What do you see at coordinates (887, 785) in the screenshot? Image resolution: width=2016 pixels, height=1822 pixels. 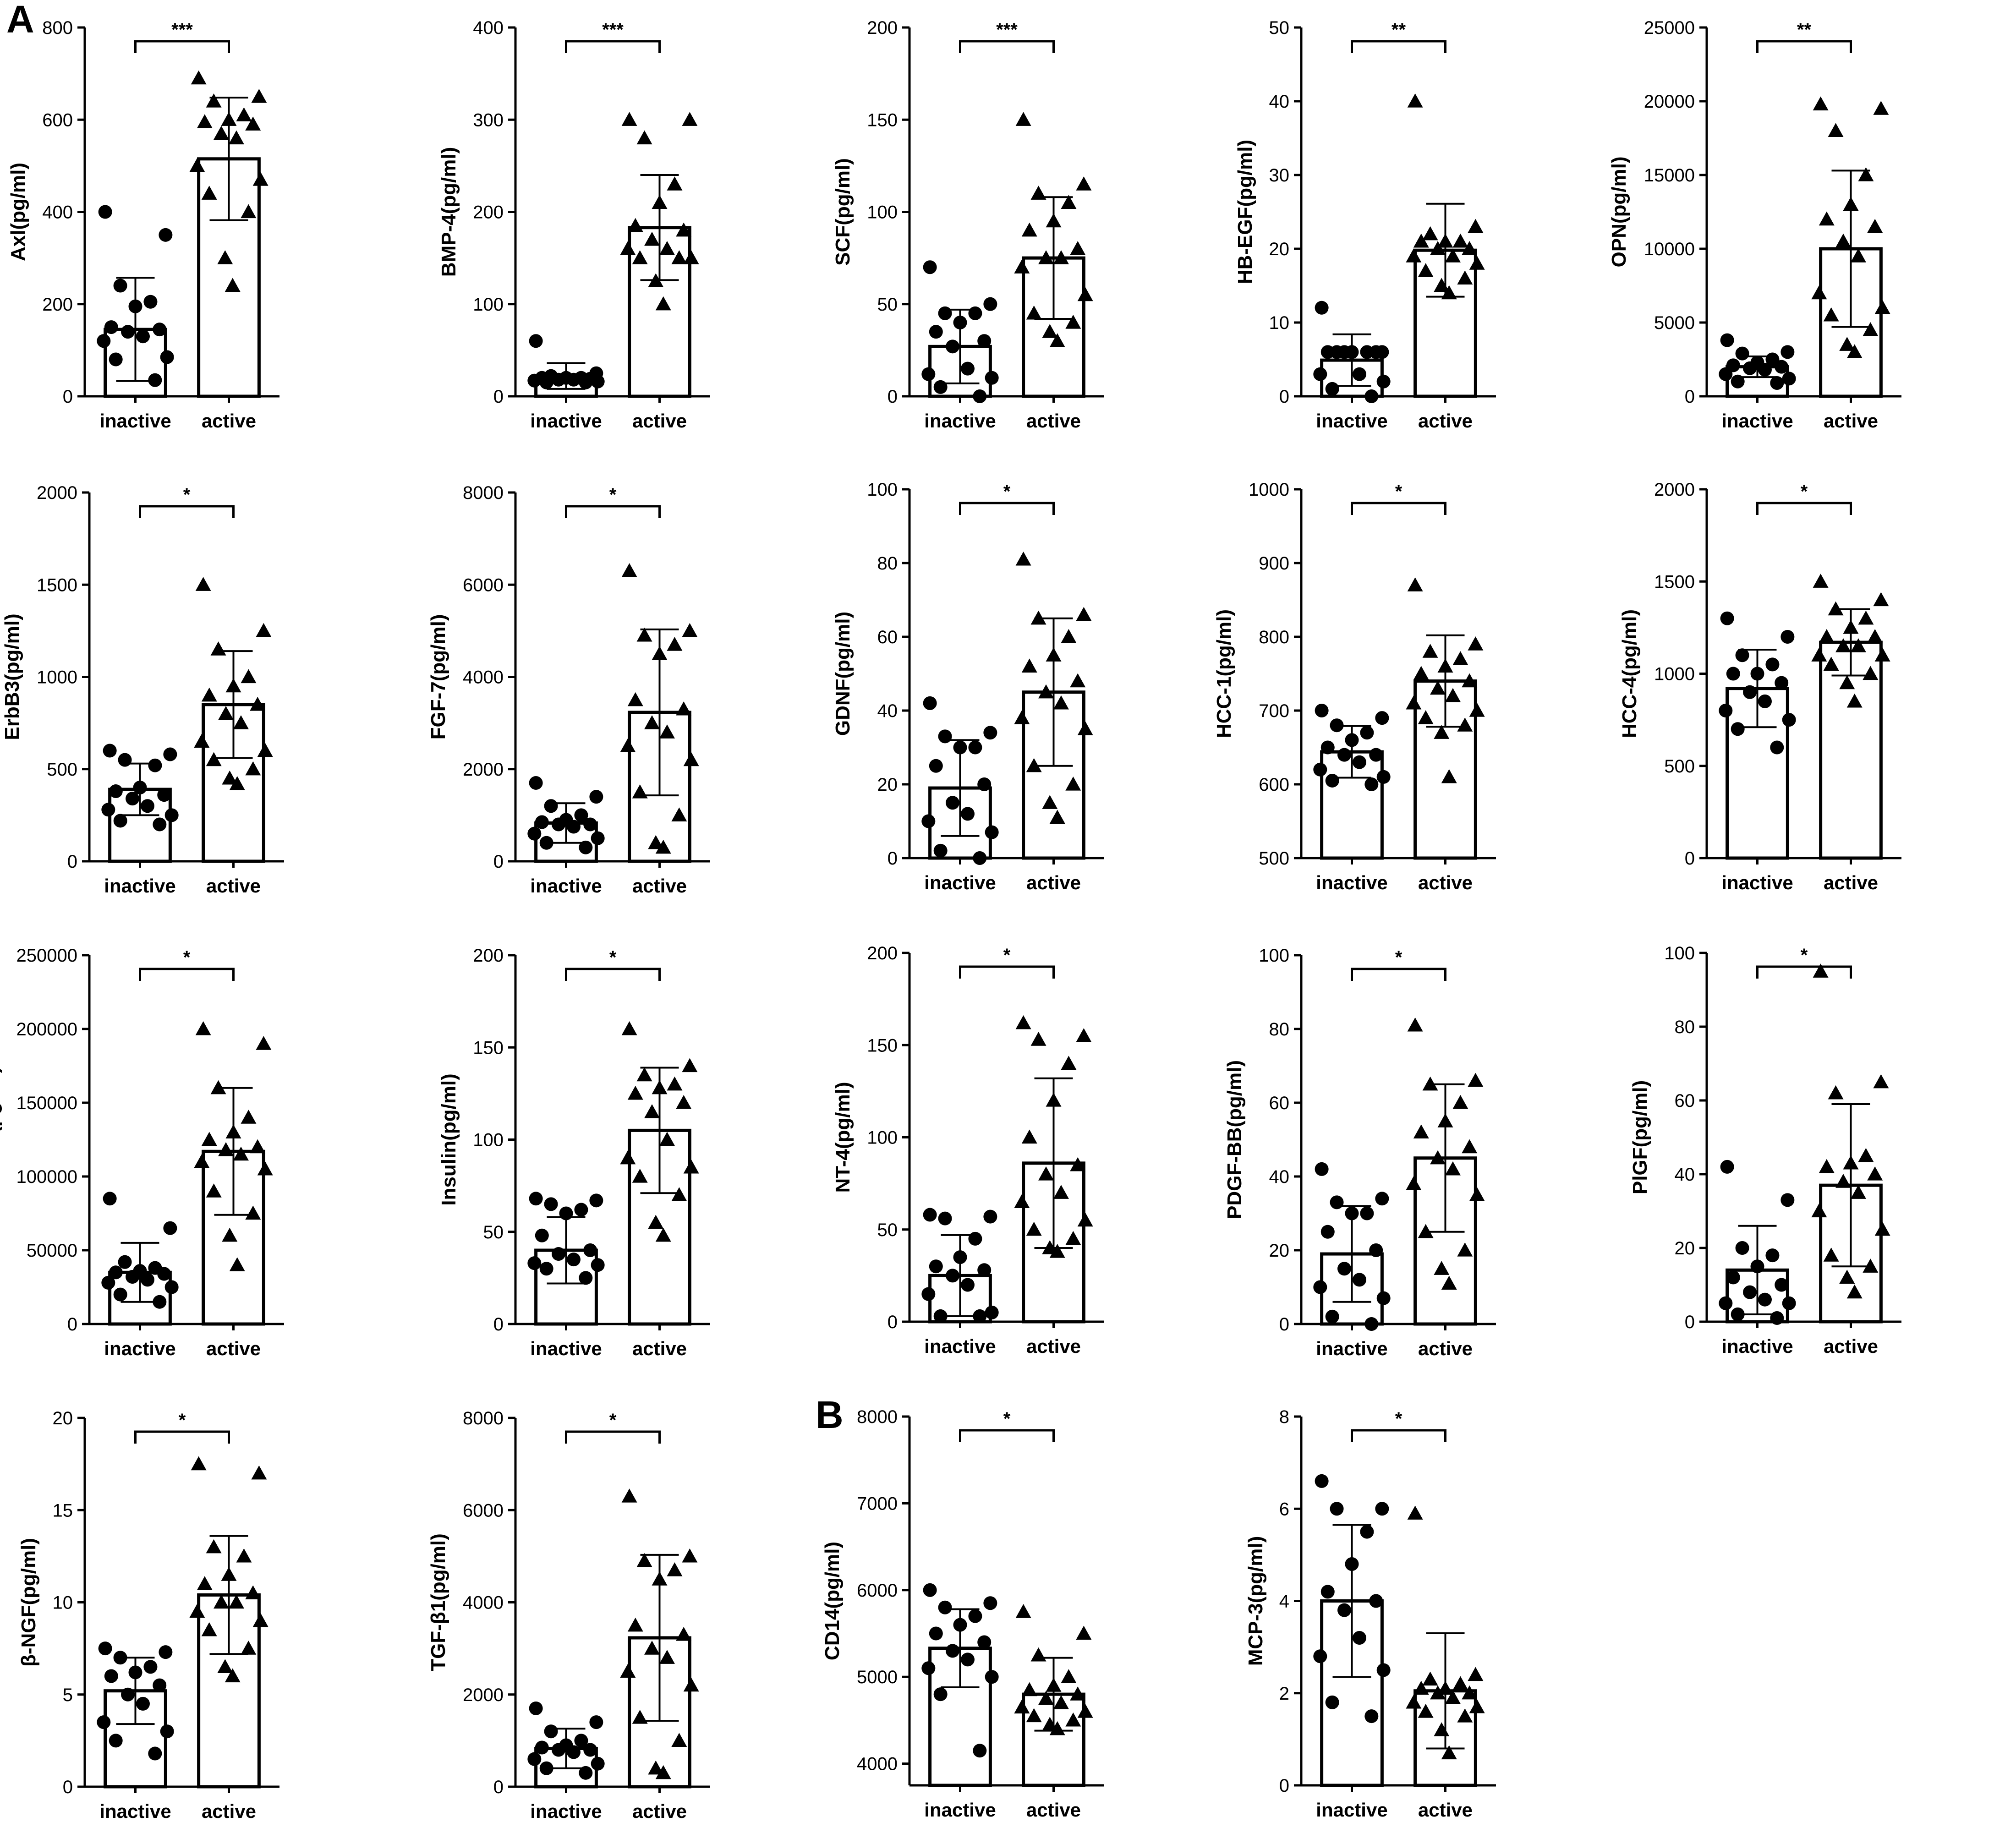 I see `y-tick-label: 20` at bounding box center [887, 785].